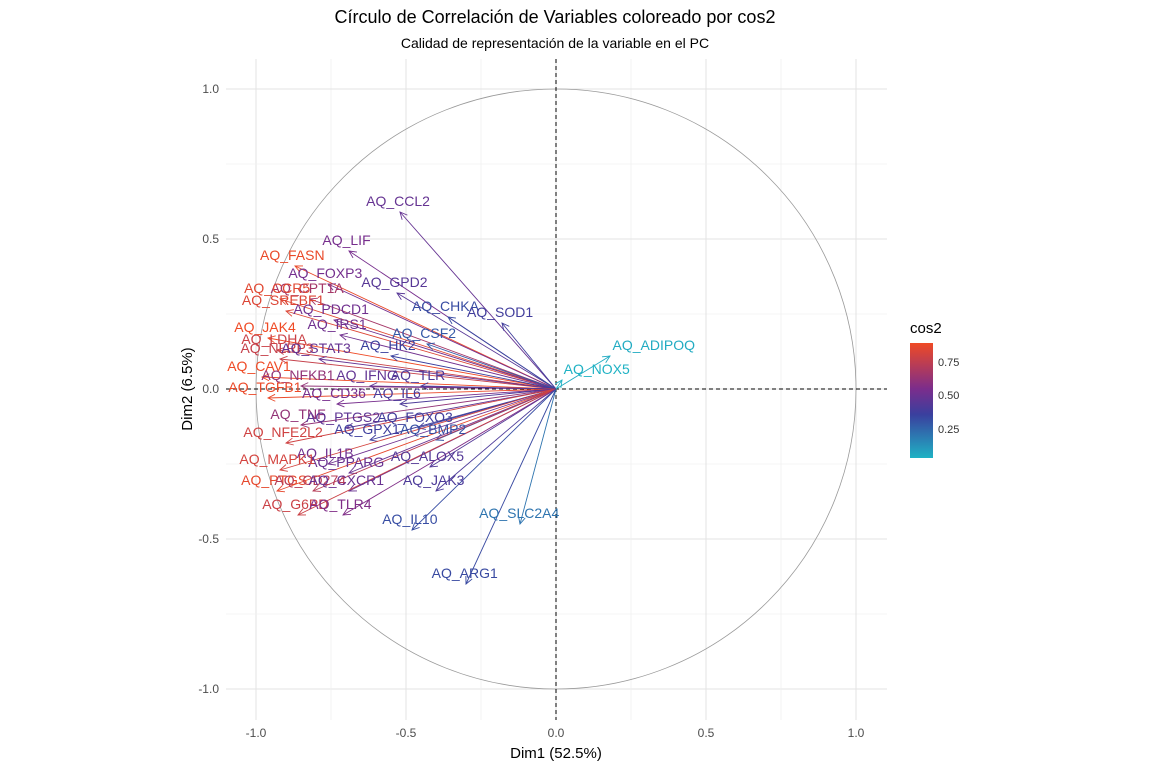  What do you see at coordinates (187, 388) in the screenshot?
I see `y-axis-label: Dim2 (6.5%)` at bounding box center [187, 388].